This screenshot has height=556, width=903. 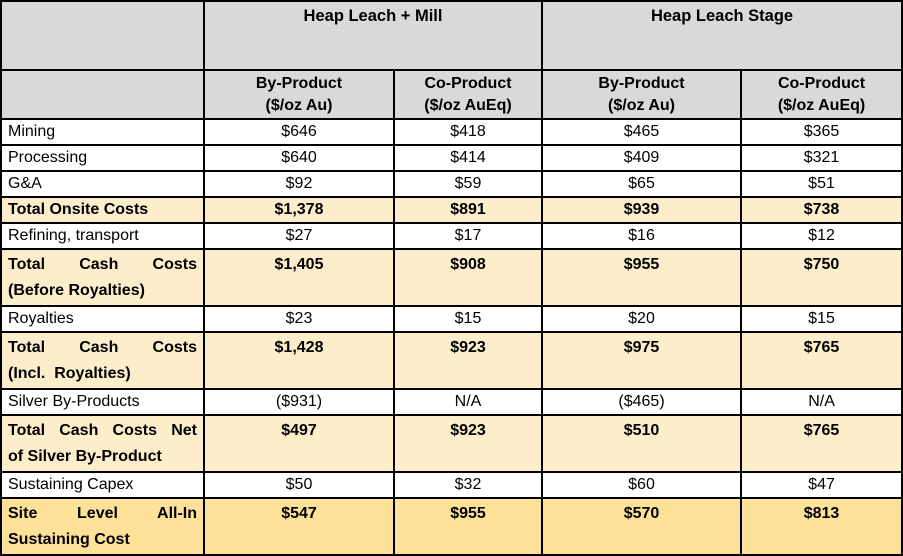 What do you see at coordinates (299, 277) in the screenshot?
I see `cell-value: $1,405` at bounding box center [299, 277].